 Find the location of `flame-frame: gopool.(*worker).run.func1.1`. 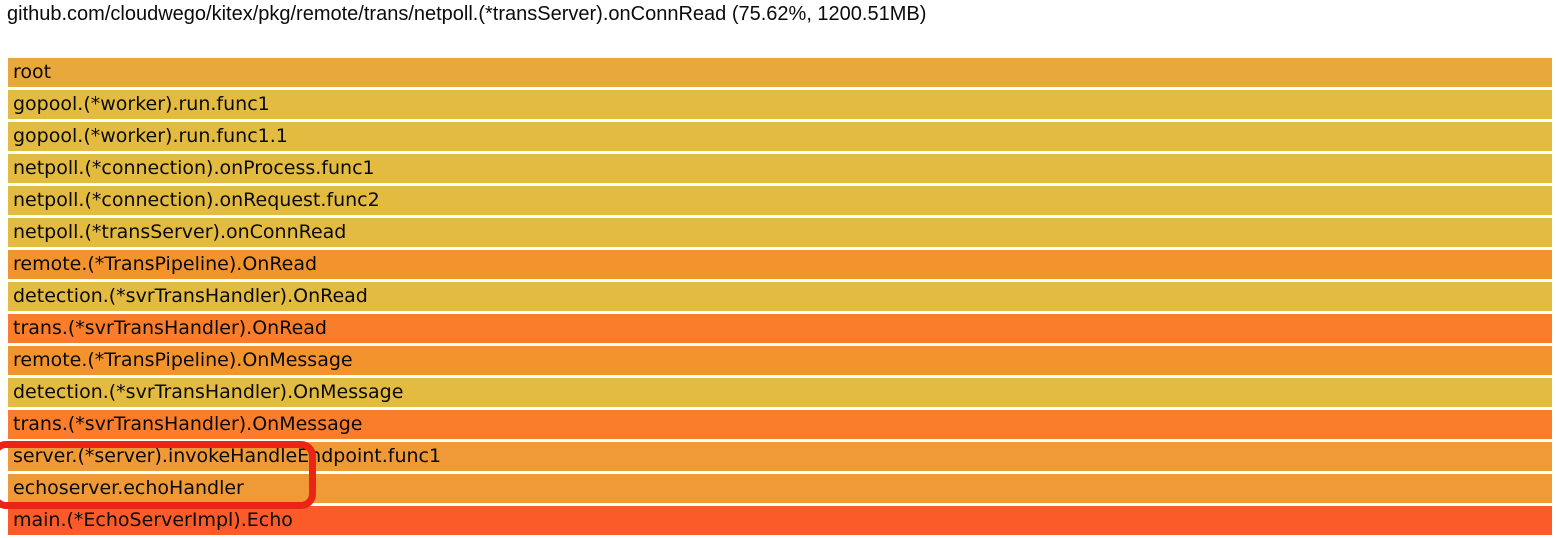

flame-frame: gopool.(*worker).run.func1.1 is located at coordinates (780, 136).